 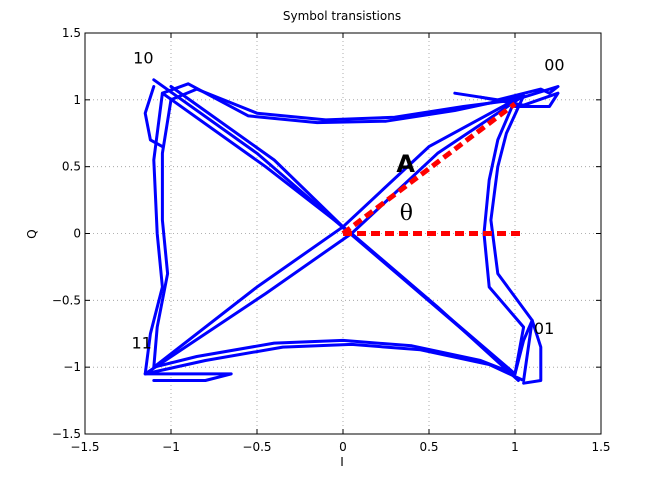 I want to click on symbol-label: 01, so click(x=544, y=328).